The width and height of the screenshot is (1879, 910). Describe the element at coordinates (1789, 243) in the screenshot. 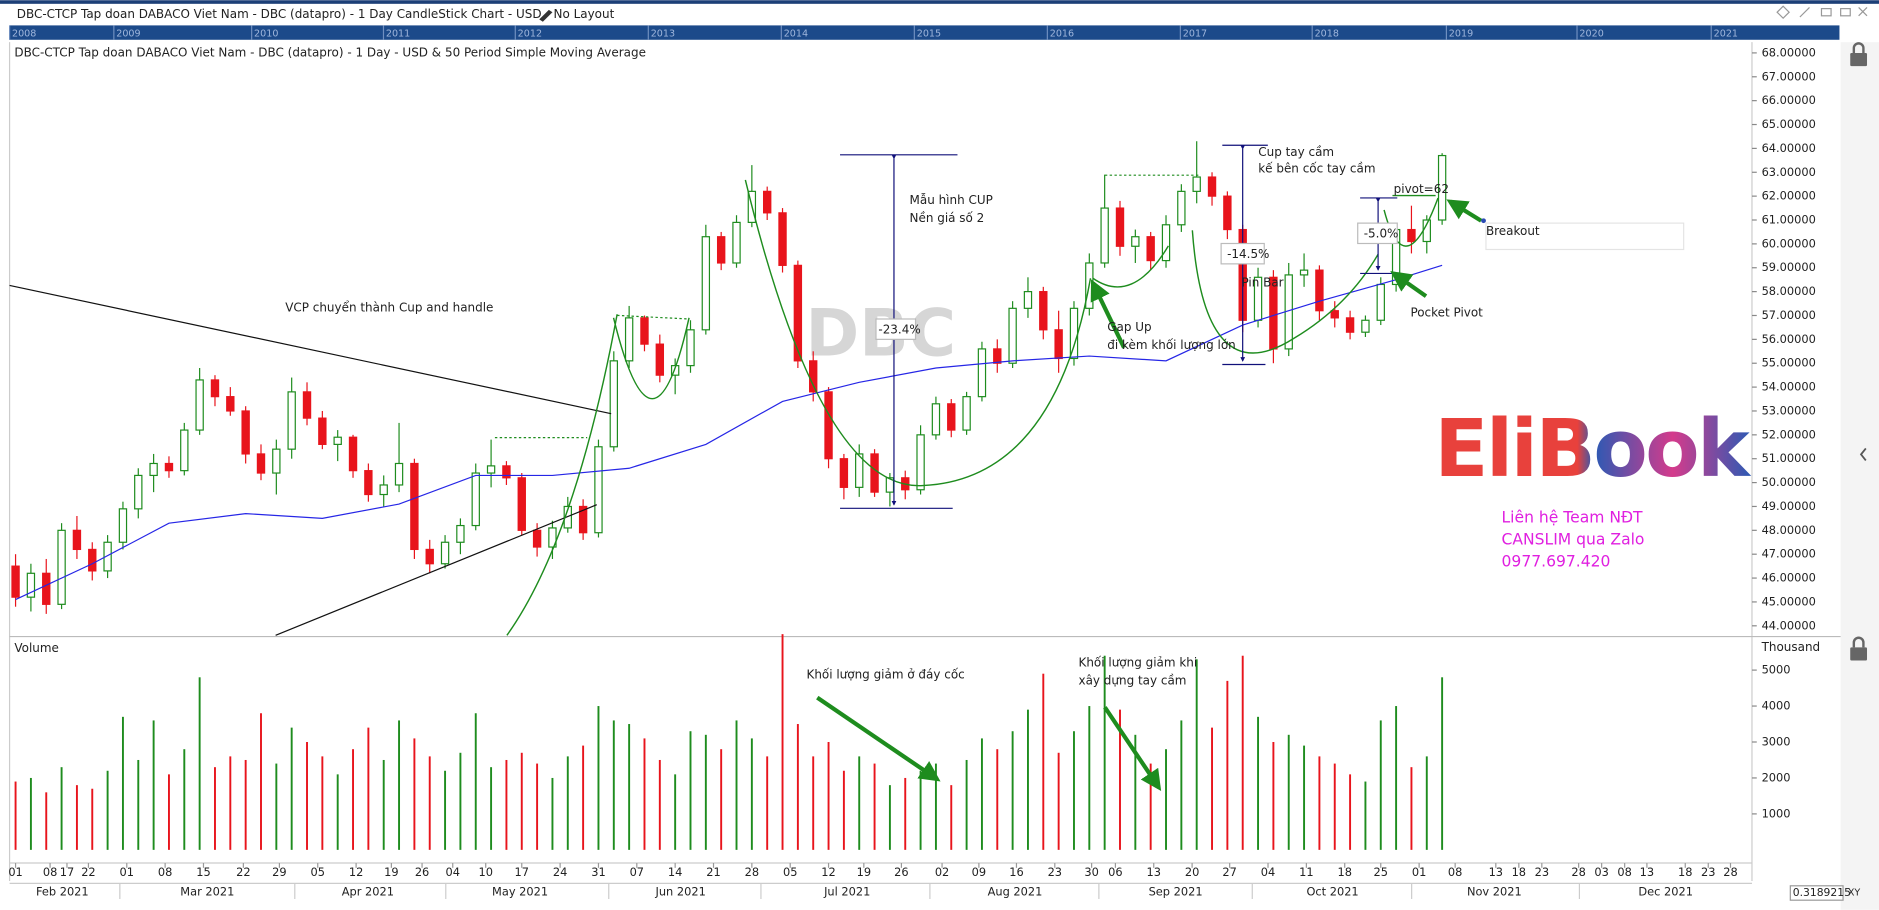

I see `y-tick-label: 60.00000` at that location.